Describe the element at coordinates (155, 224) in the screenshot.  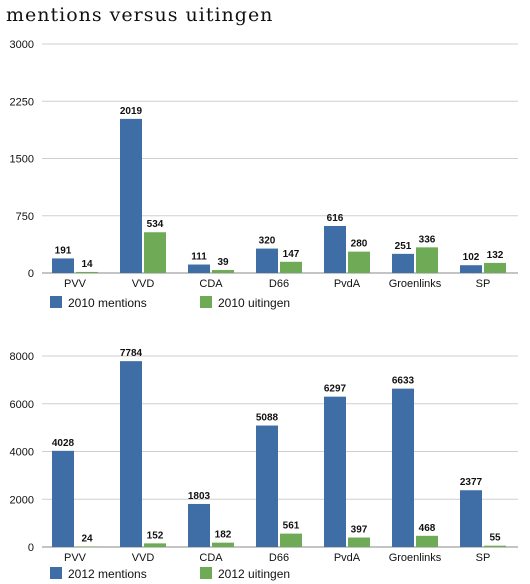
I see `c2010-data-label: 534` at that location.